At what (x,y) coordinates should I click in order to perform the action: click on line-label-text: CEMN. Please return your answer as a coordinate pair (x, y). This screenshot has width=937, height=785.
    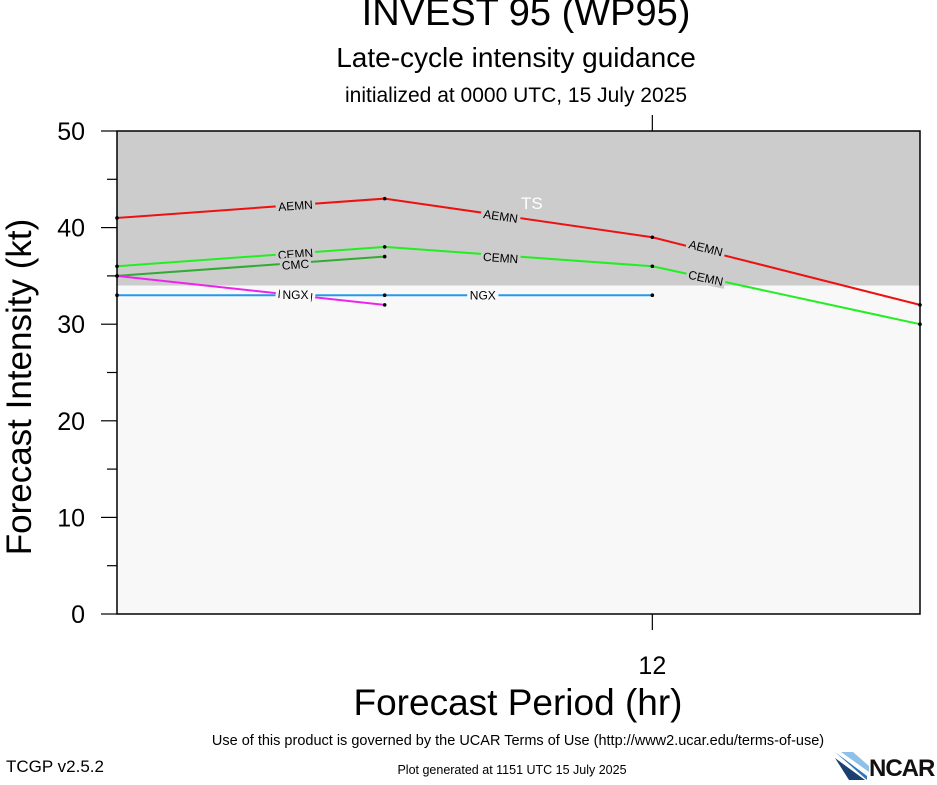
    Looking at the image, I should click on (500, 258).